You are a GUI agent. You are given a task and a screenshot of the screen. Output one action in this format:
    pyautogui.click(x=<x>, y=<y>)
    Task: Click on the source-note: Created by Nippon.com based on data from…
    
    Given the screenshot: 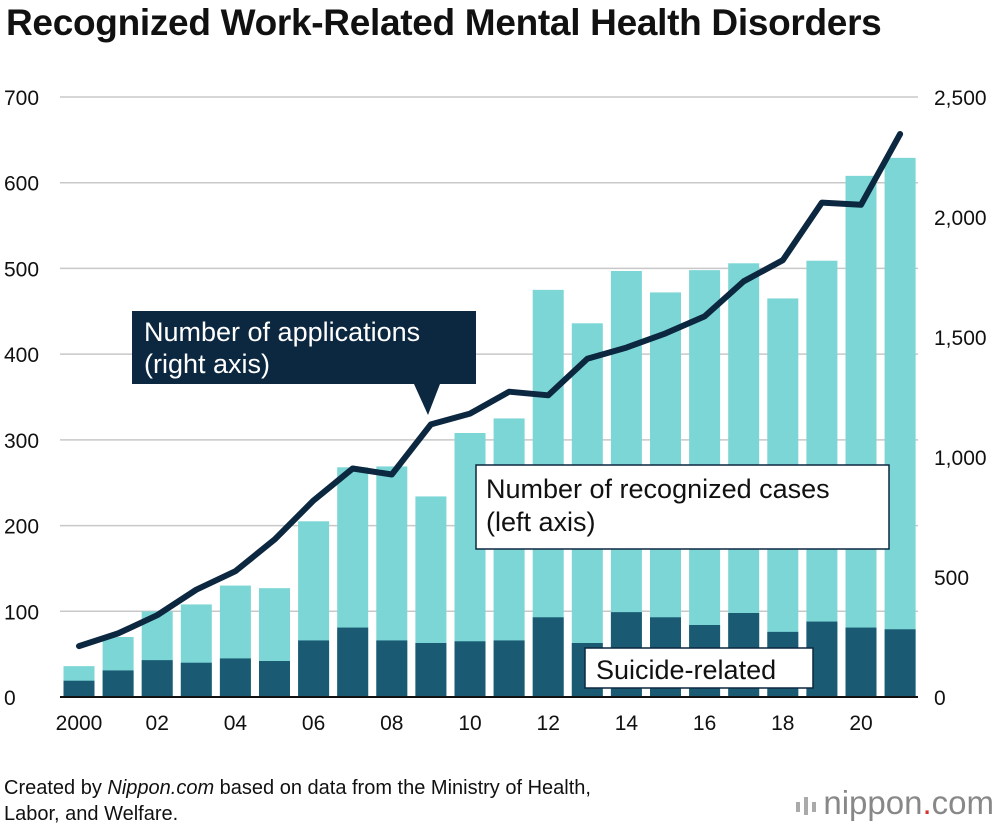 What is the action you would take?
    pyautogui.click(x=297, y=801)
    